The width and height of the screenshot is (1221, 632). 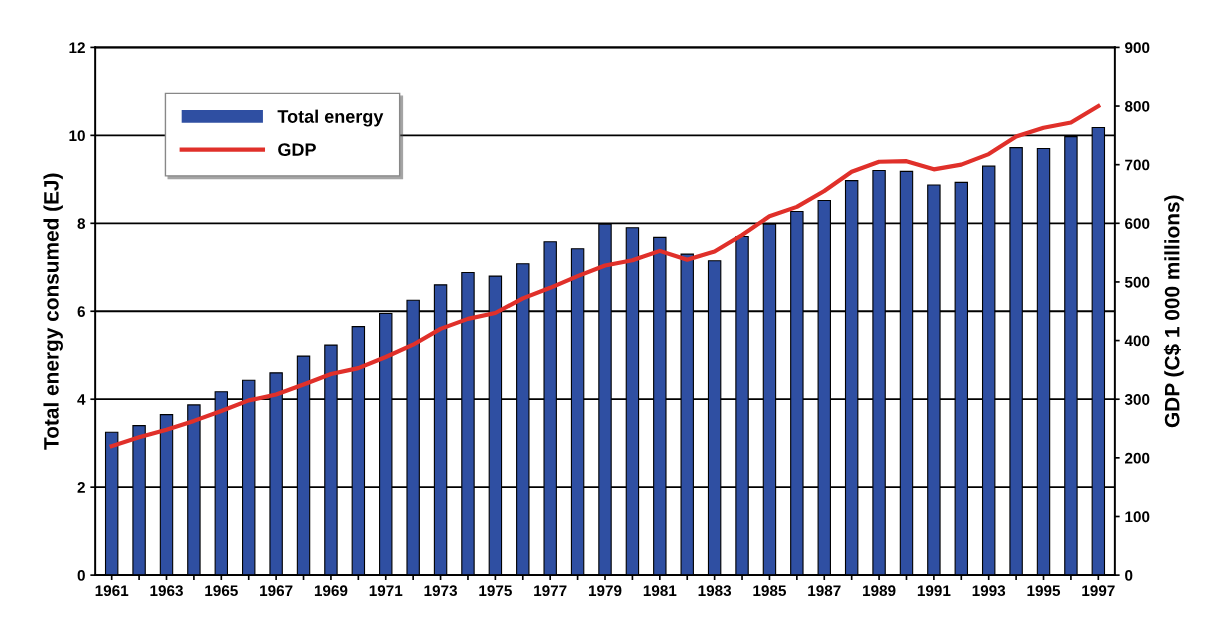 I want to click on y-tick-label: 4, so click(x=81, y=399).